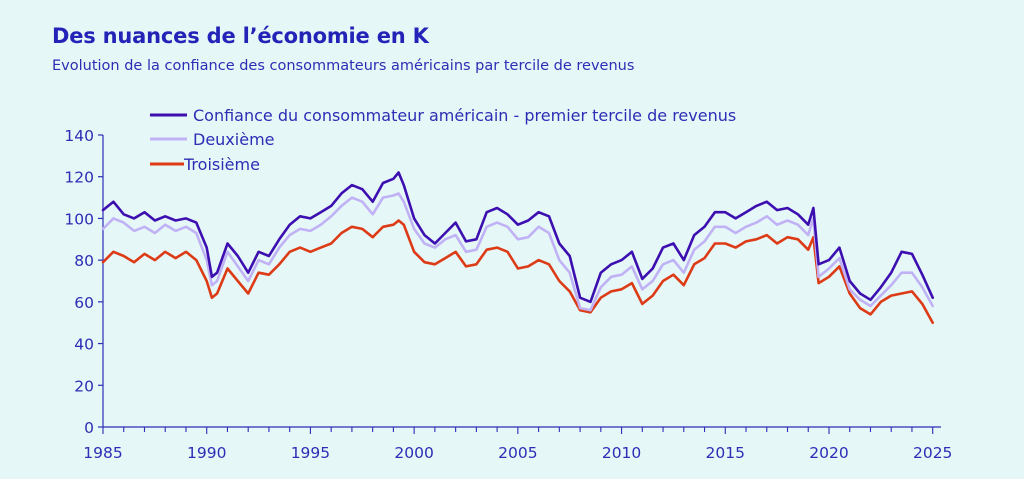 Image resolution: width=1024 pixels, height=479 pixels. I want to click on y-tick-label: 120, so click(79, 178).